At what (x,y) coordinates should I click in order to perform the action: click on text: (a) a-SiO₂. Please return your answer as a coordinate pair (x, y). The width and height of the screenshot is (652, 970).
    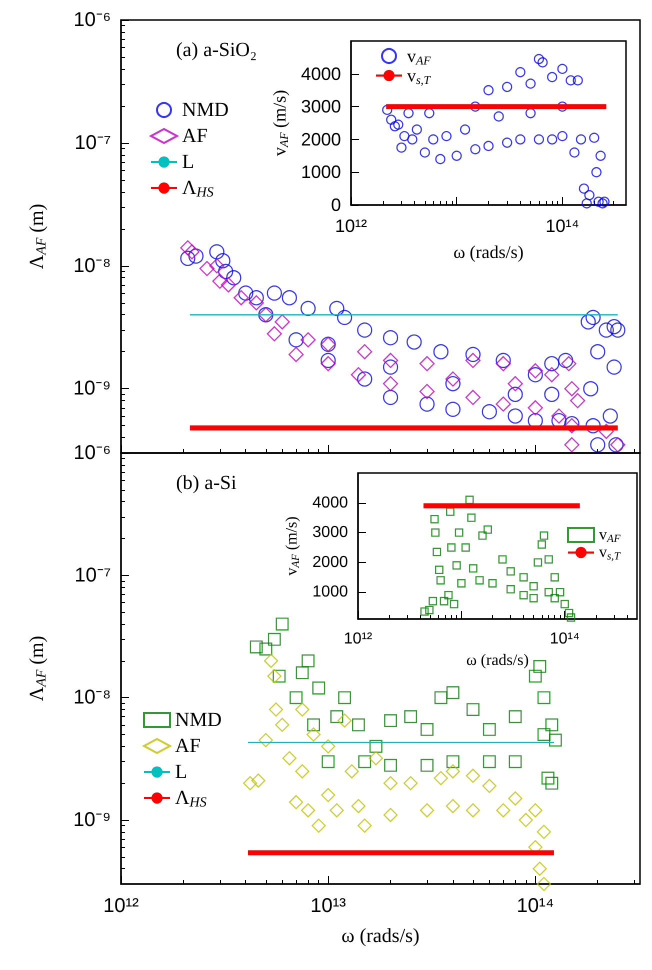
    Looking at the image, I should click on (216, 50).